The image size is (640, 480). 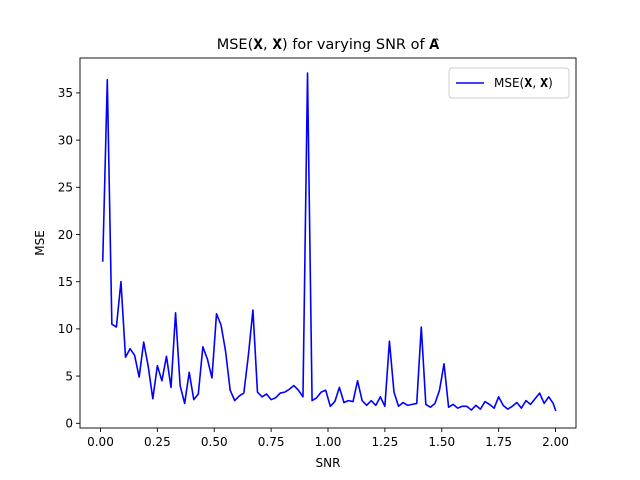 I want to click on x-tick-label: 2.00, so click(x=555, y=442).